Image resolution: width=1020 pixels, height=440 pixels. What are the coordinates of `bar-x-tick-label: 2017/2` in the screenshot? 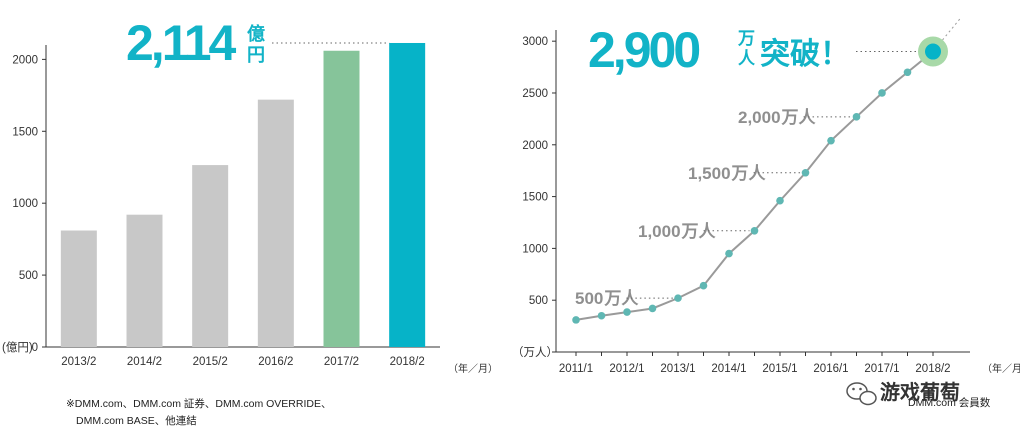 It's located at (341, 362).